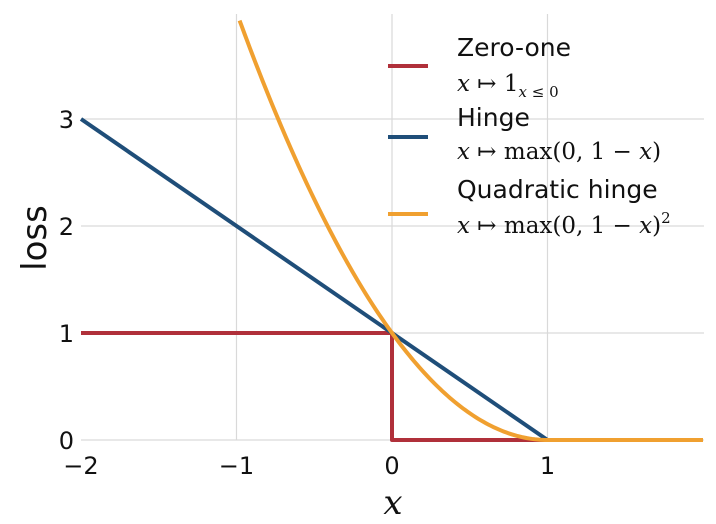  What do you see at coordinates (547, 466) in the screenshot?
I see `x-tick-label: 1` at bounding box center [547, 466].